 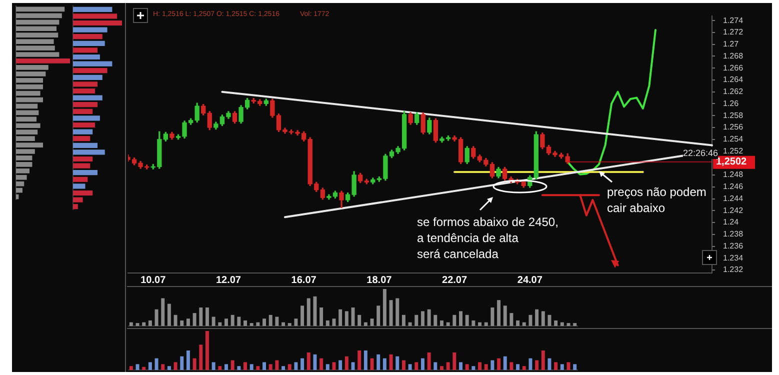 I want to click on y-tick-label: 1.264, so click(x=733, y=79).